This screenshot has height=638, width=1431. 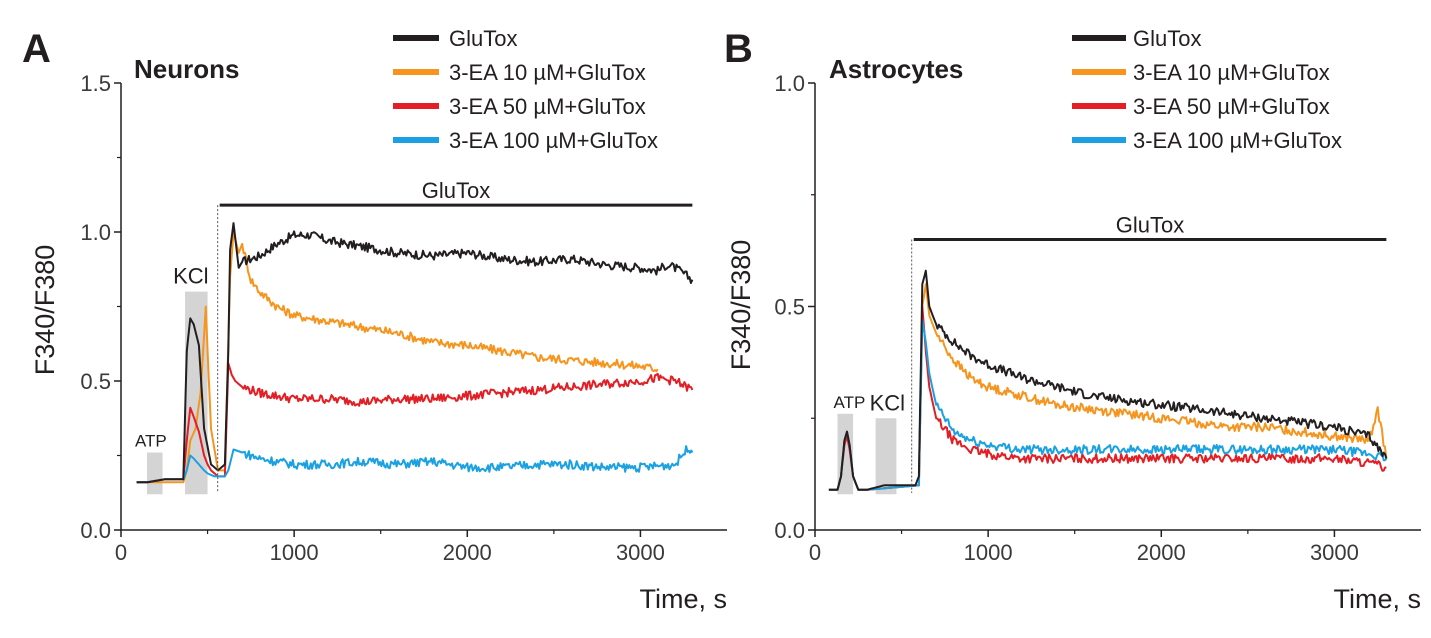 What do you see at coordinates (738, 49) in the screenshot?
I see `panel-letter-b: B` at bounding box center [738, 49].